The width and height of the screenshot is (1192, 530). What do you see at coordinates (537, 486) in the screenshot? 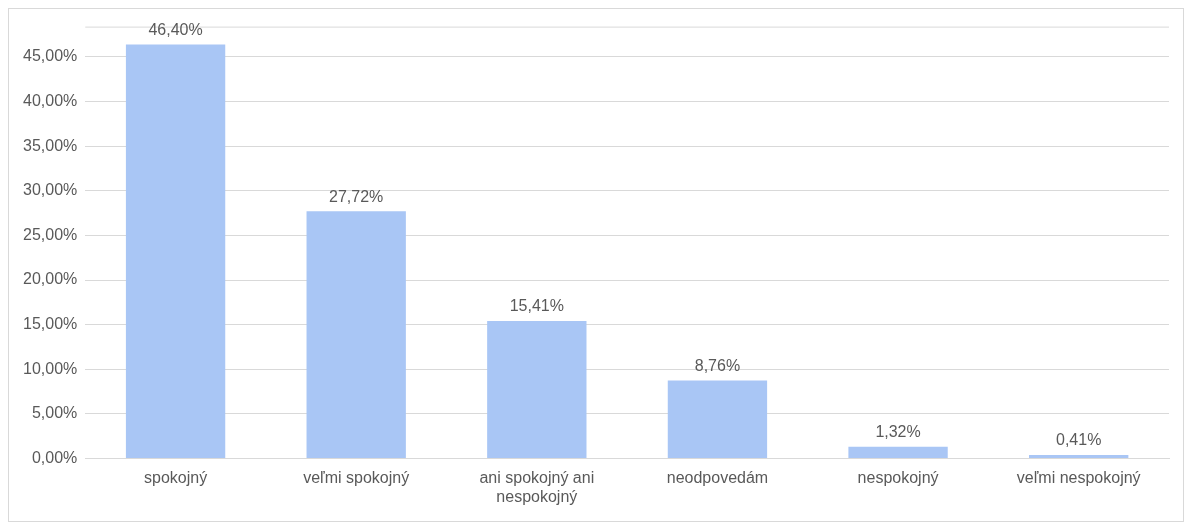
I see `x-tick-label: ani spokojný ani nespokojný` at bounding box center [537, 486].